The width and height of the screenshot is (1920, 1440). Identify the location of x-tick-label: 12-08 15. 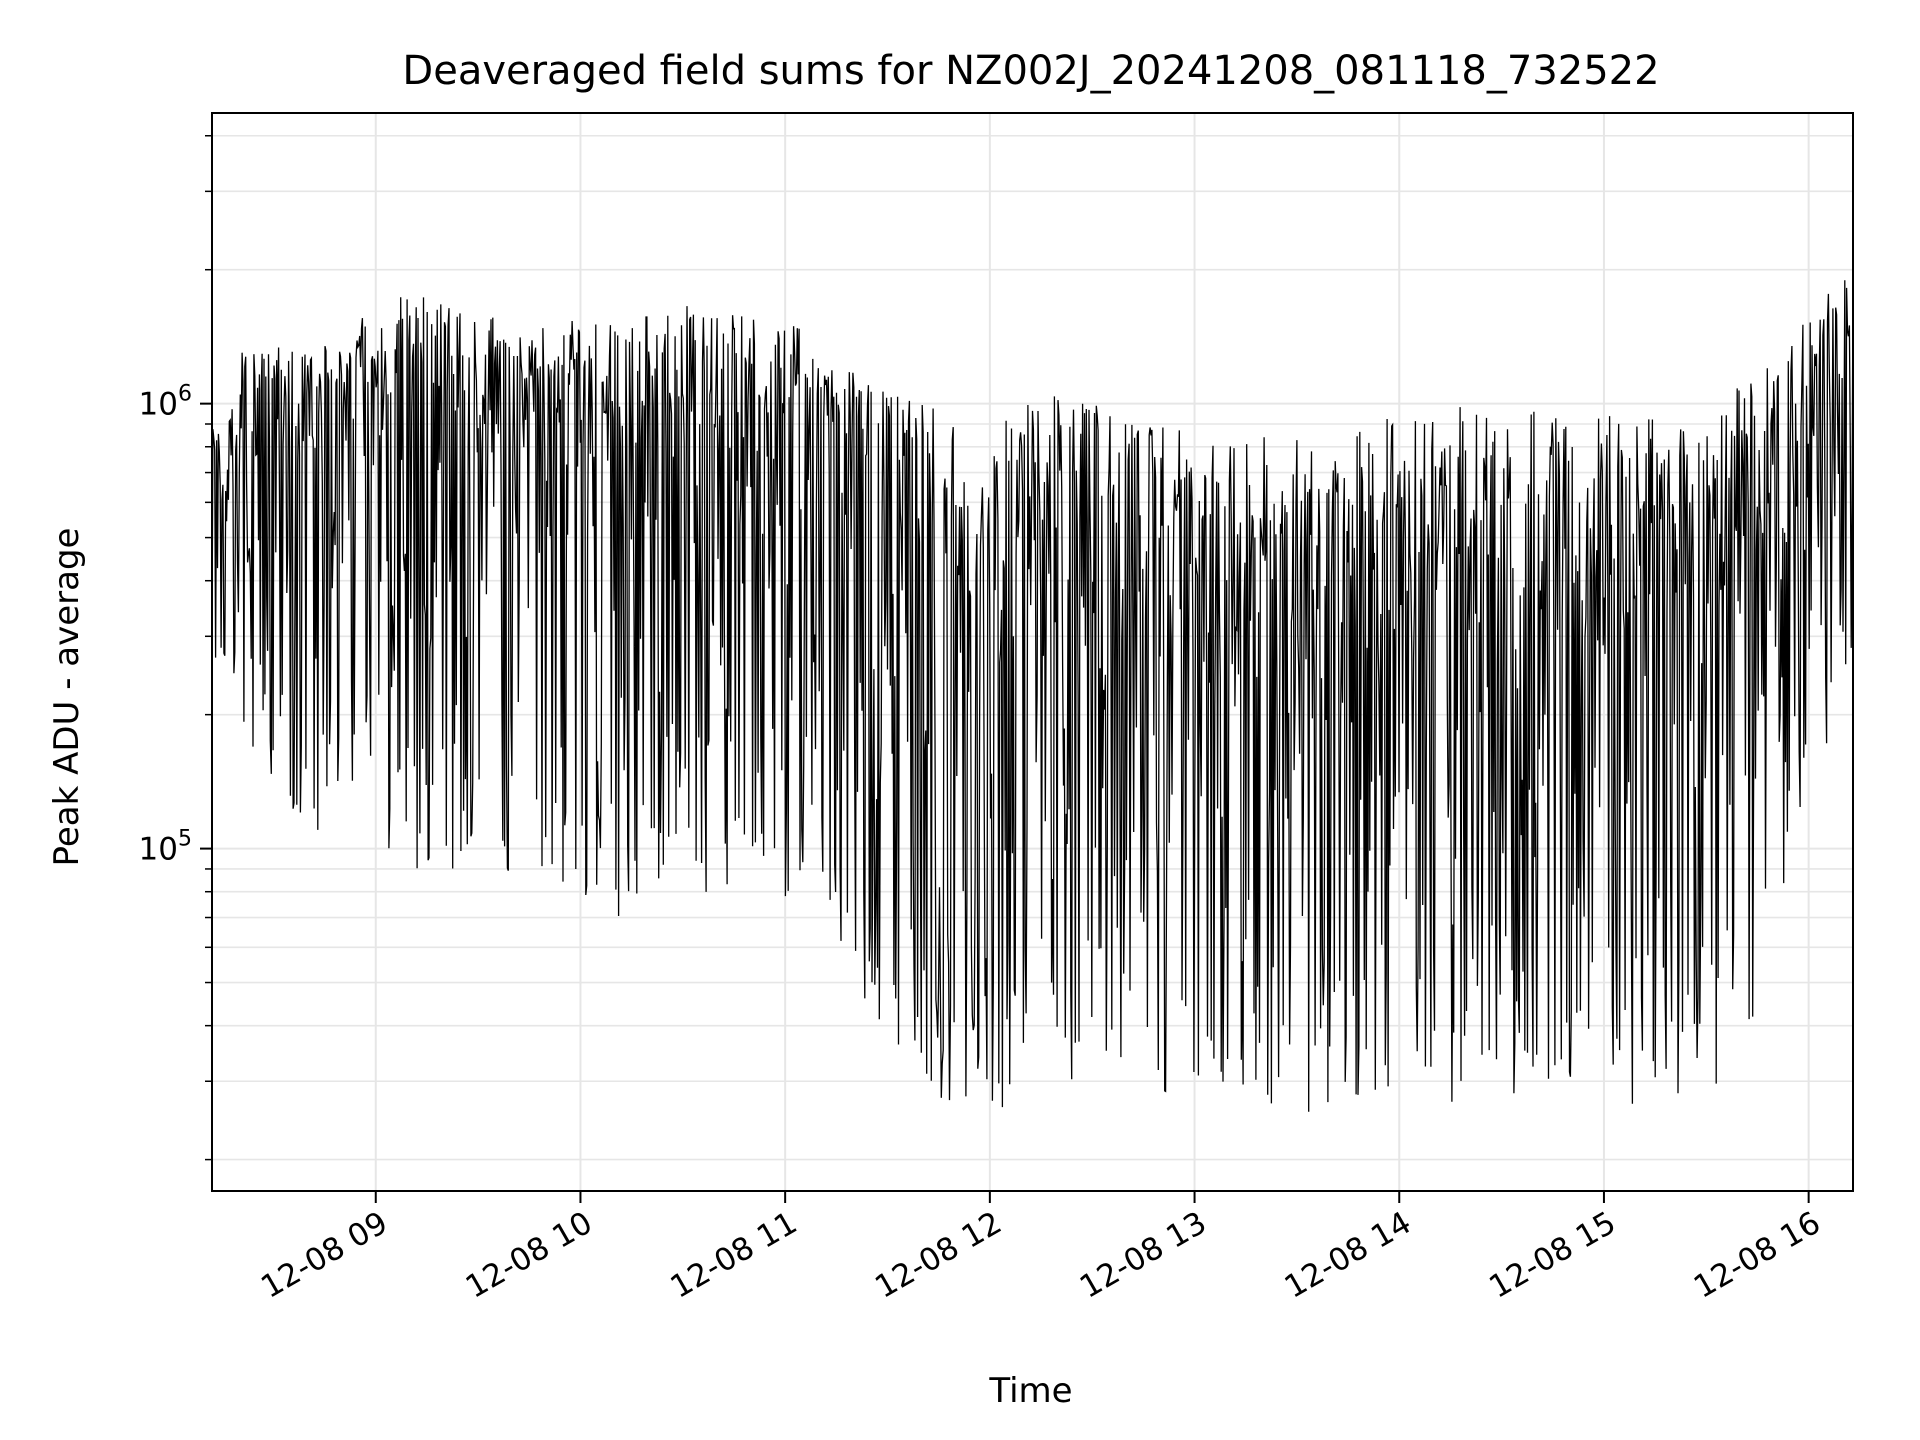
(1552, 1255).